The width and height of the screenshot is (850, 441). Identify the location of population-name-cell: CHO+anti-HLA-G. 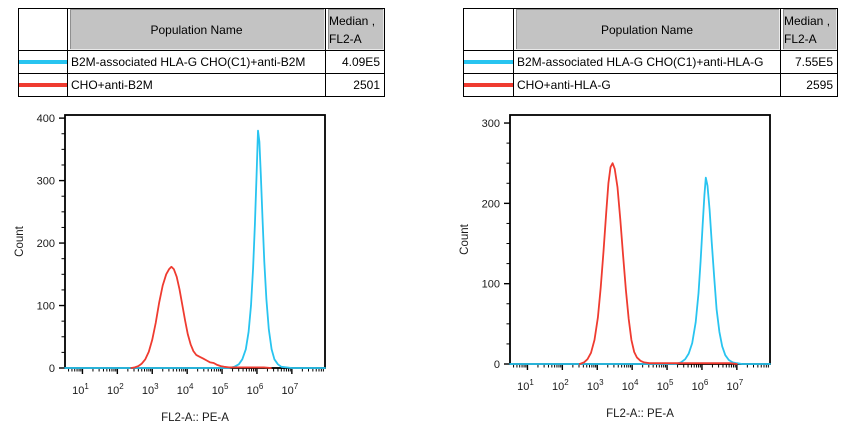
(647, 85).